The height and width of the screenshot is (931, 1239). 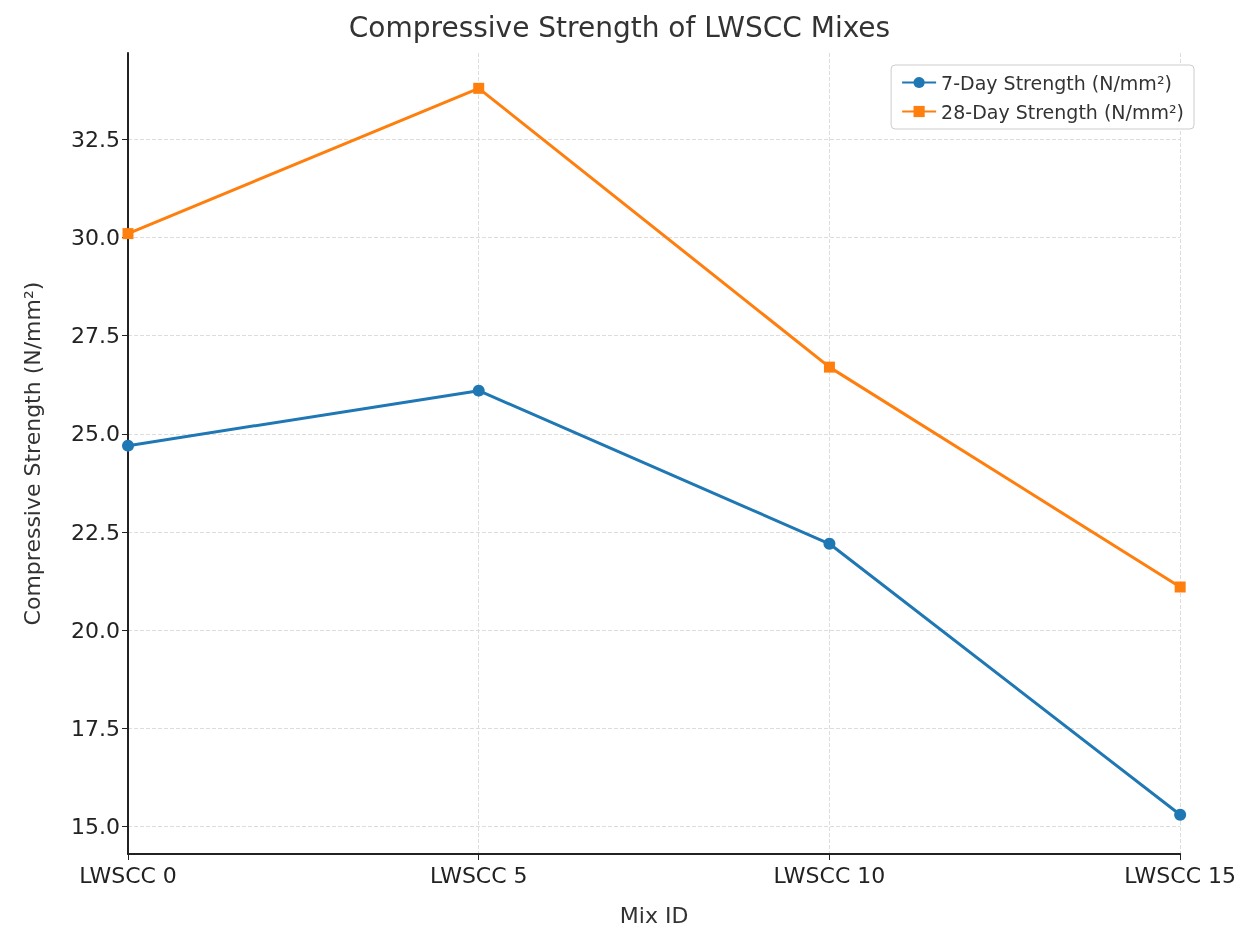 I want to click on y-axis-title: Compressive Strength (N/mm²), so click(x=32, y=453).